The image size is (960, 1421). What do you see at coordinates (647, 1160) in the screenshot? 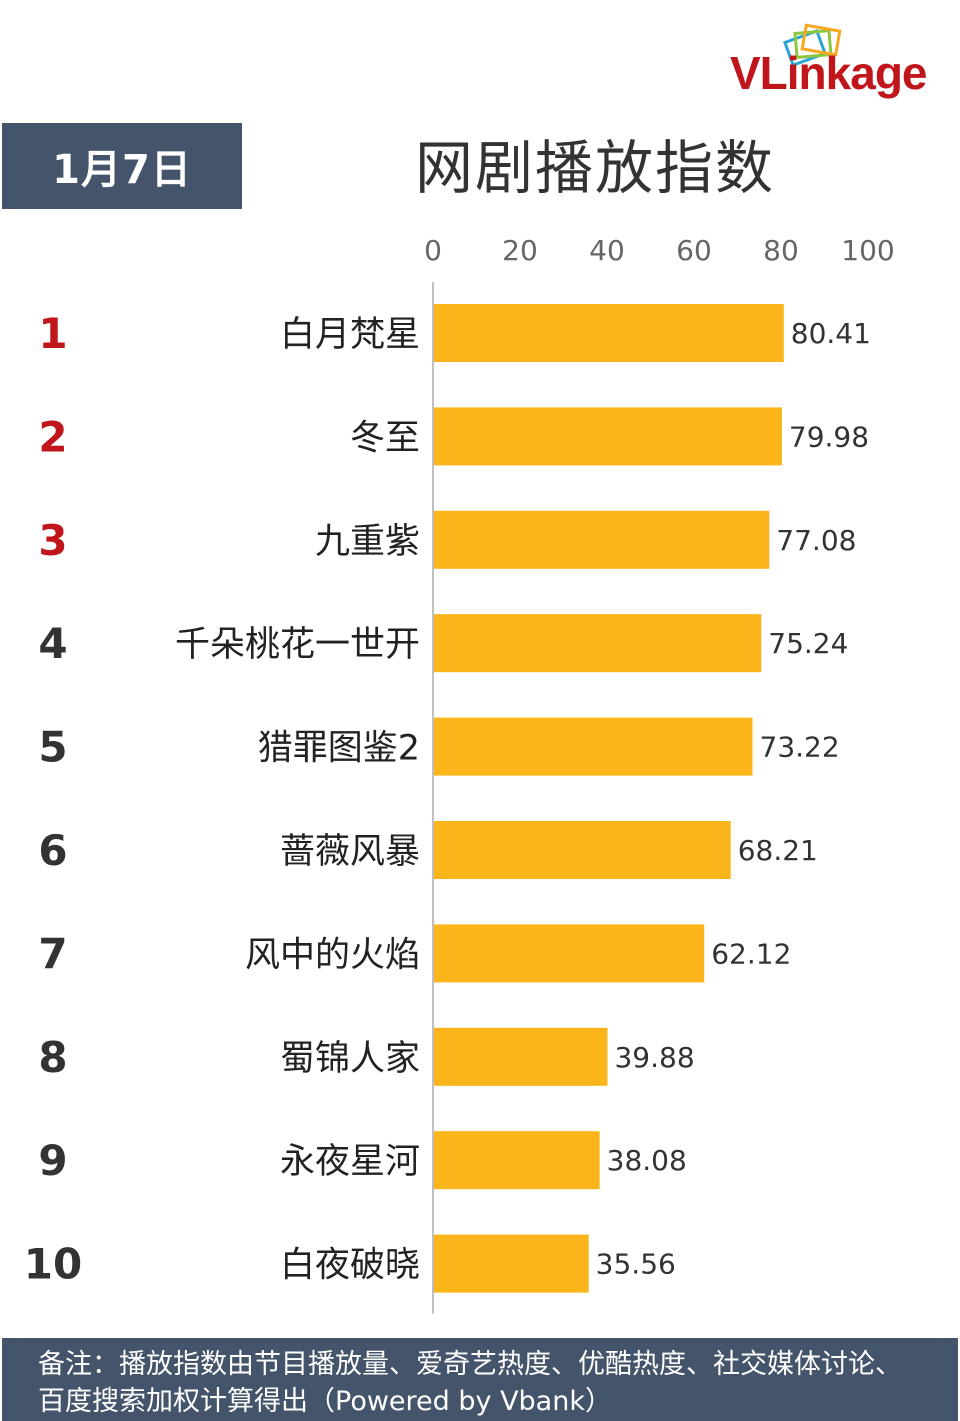
I see `value-label: 38.08` at bounding box center [647, 1160].